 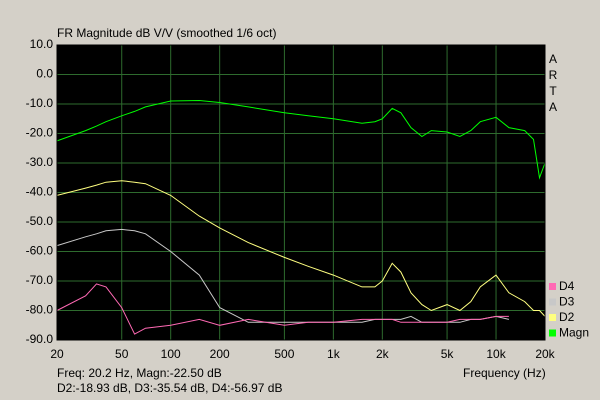 I want to click on x-tick-label: 1k, so click(x=334, y=354).